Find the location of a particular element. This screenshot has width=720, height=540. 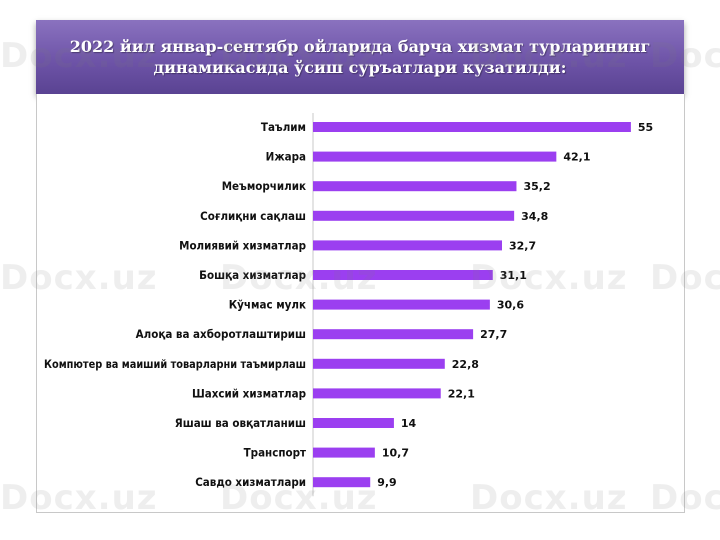

data-label: 42,1 is located at coordinates (576, 157).